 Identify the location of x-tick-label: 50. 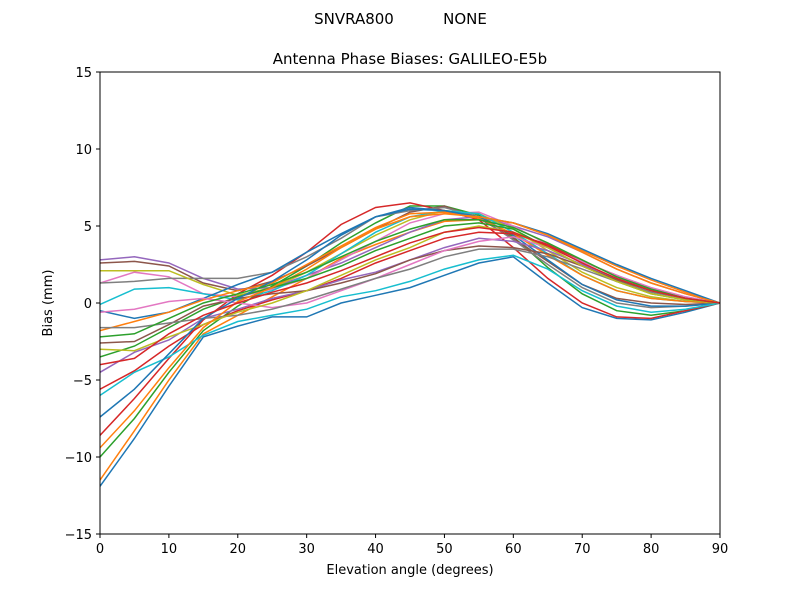
(444, 549).